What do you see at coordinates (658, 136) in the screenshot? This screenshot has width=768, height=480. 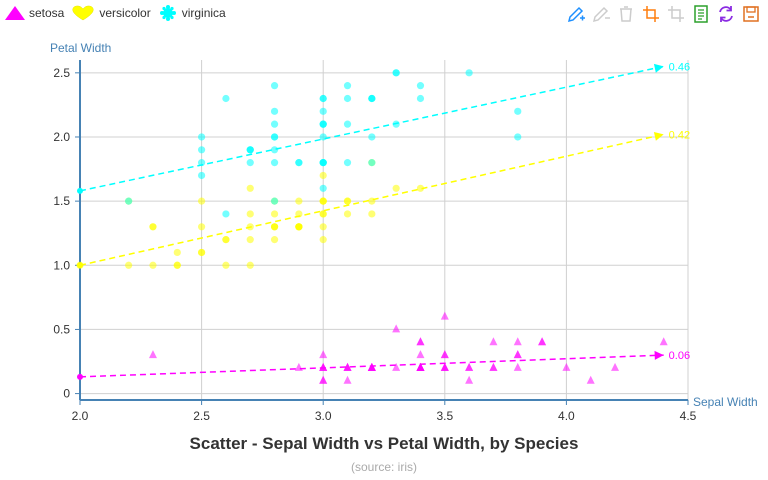 I see `trend-arrow-versicolor` at bounding box center [658, 136].